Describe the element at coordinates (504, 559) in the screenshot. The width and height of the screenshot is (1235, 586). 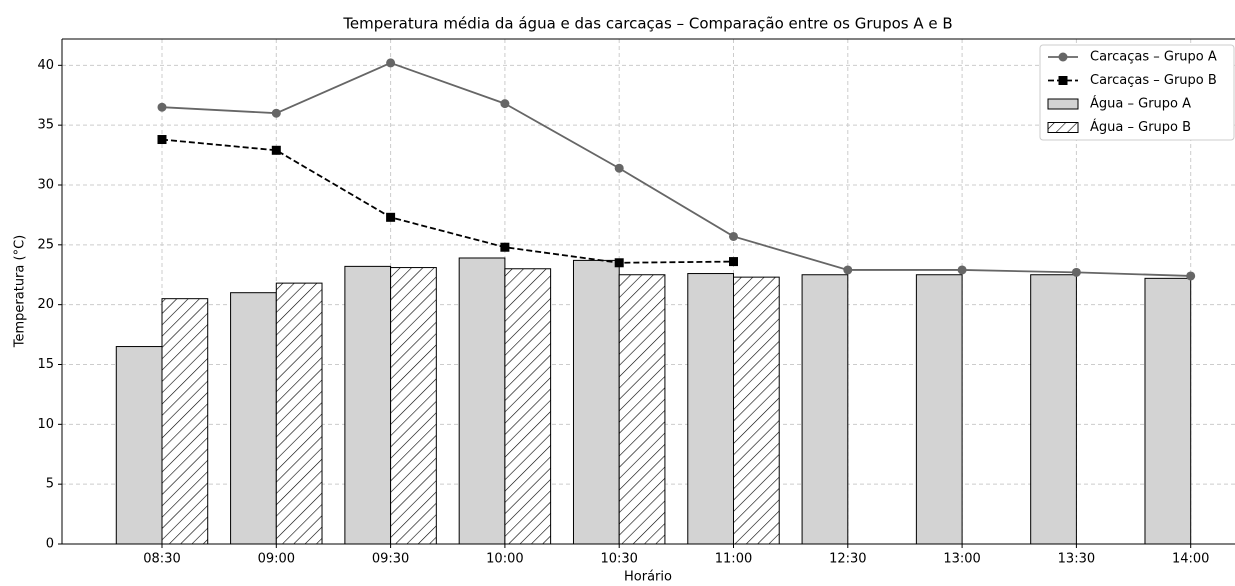
I see `x-tick-label: 10:00` at that location.